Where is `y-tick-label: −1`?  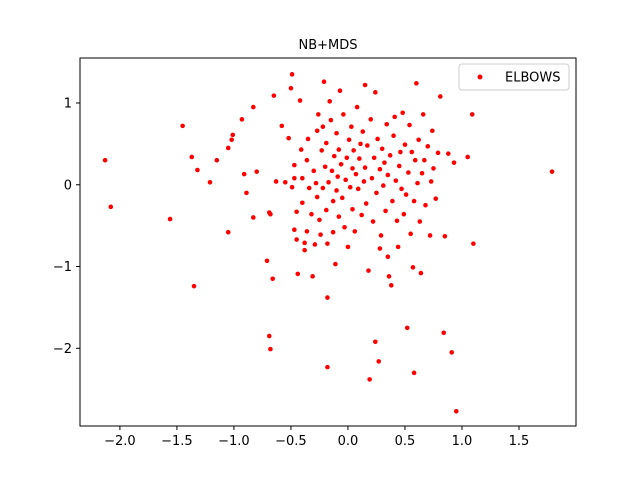
y-tick-label: −1 is located at coordinates (62, 267).